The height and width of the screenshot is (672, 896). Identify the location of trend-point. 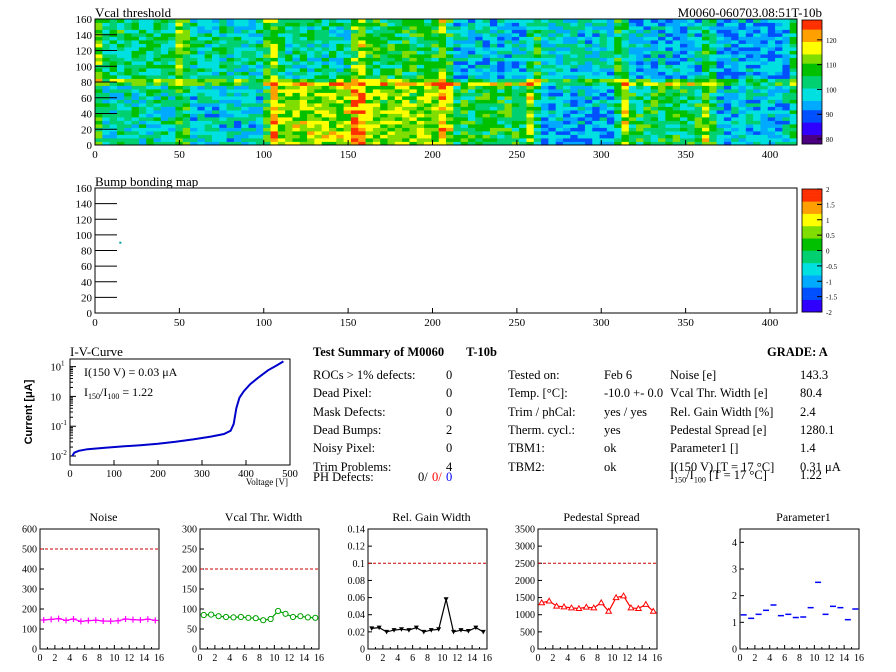
(476, 628).